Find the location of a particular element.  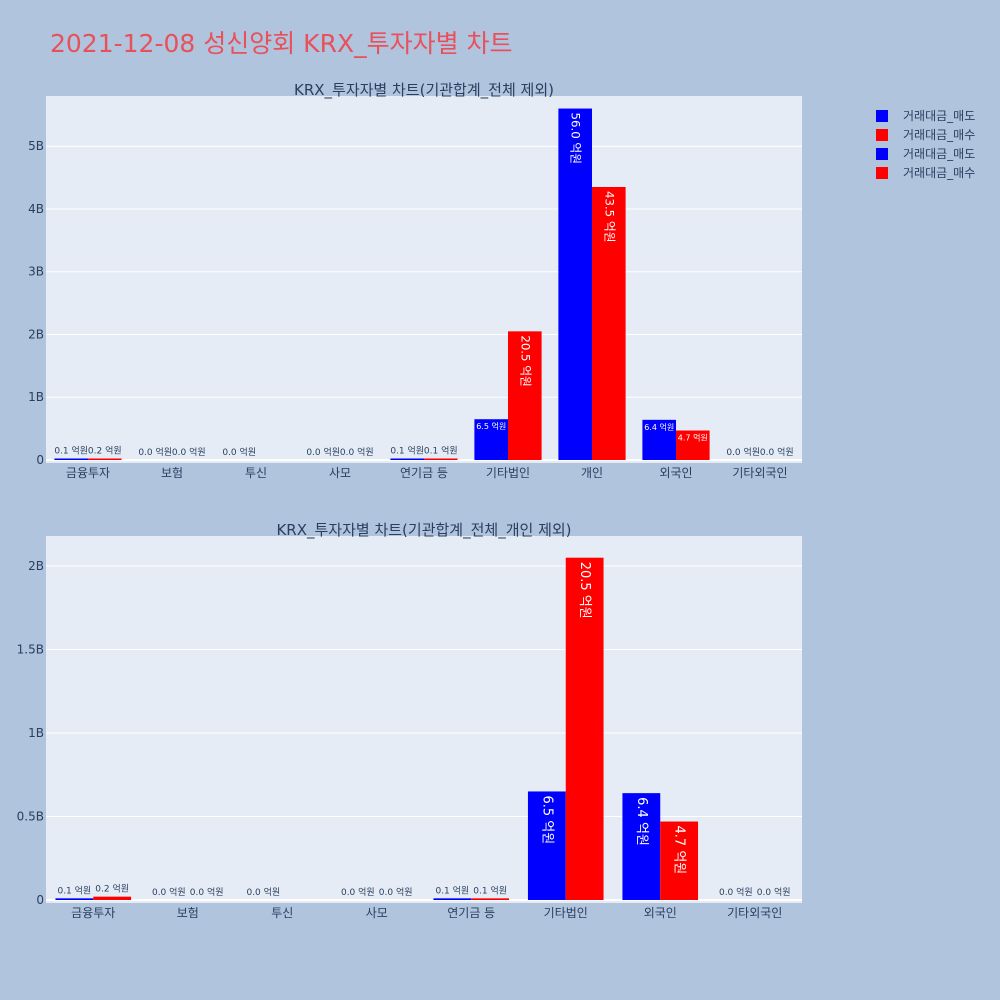

y-tick-label: 5B is located at coordinates (36, 146).